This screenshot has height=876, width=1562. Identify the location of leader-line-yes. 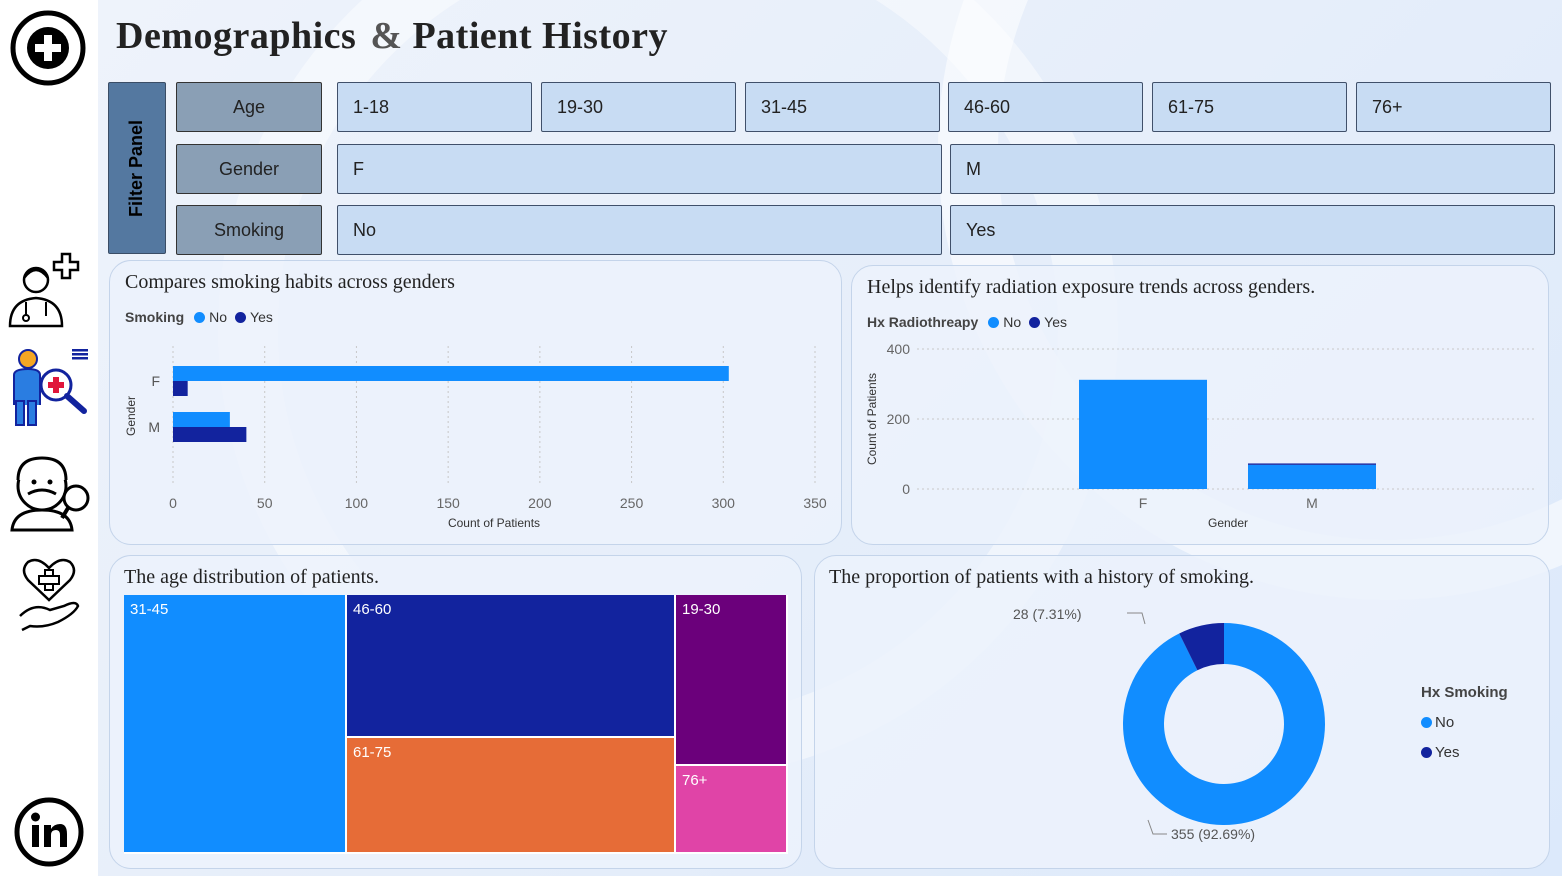
(1136, 618).